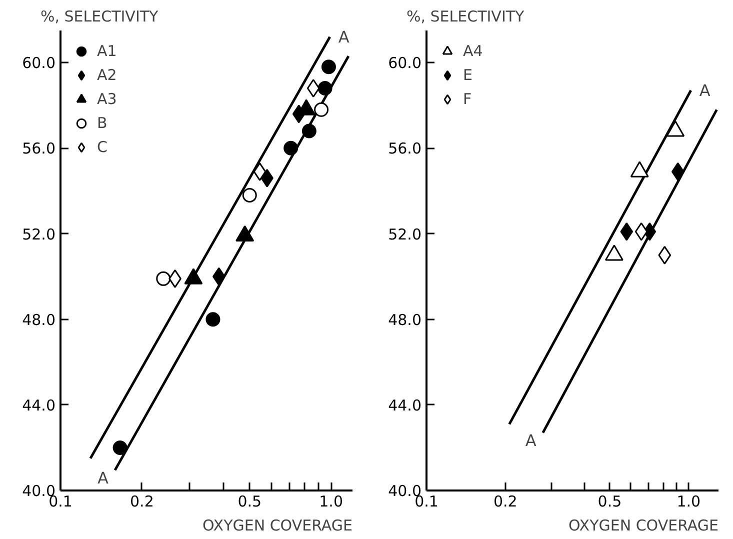 This screenshot has height=539, width=733. I want to click on legend-label: E, so click(468, 75).